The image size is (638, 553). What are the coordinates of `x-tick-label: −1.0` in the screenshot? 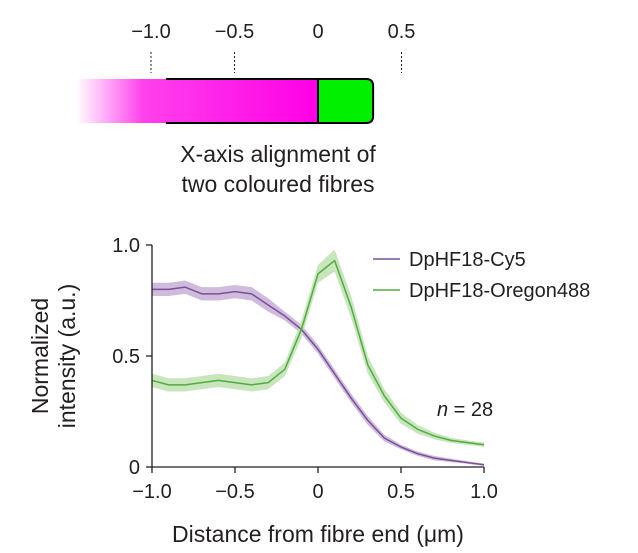 It's located at (151, 492).